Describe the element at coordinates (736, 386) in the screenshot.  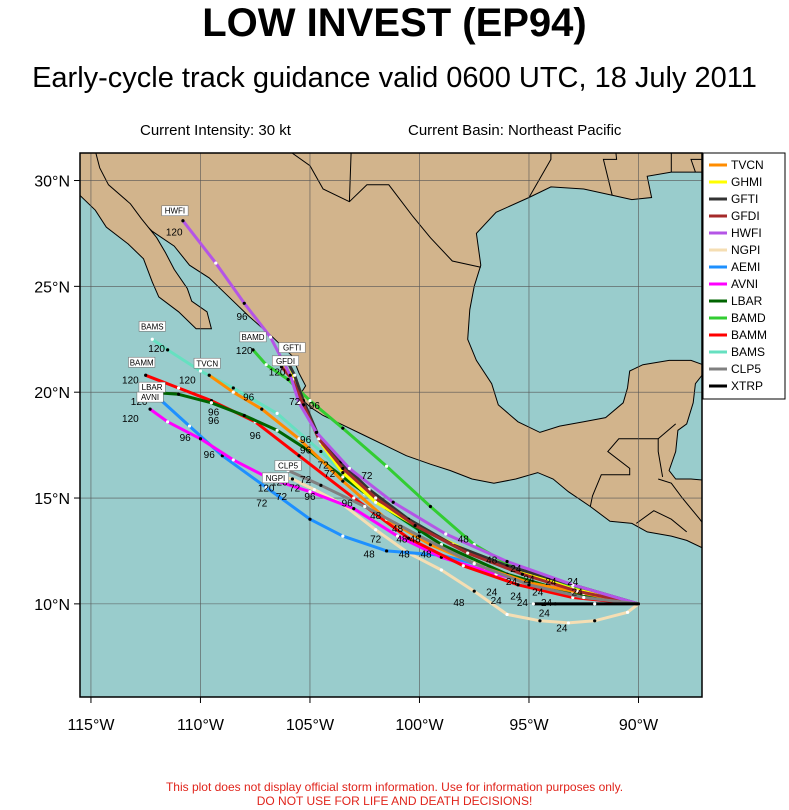
I see `legend-item-xtrp: XTRP` at that location.